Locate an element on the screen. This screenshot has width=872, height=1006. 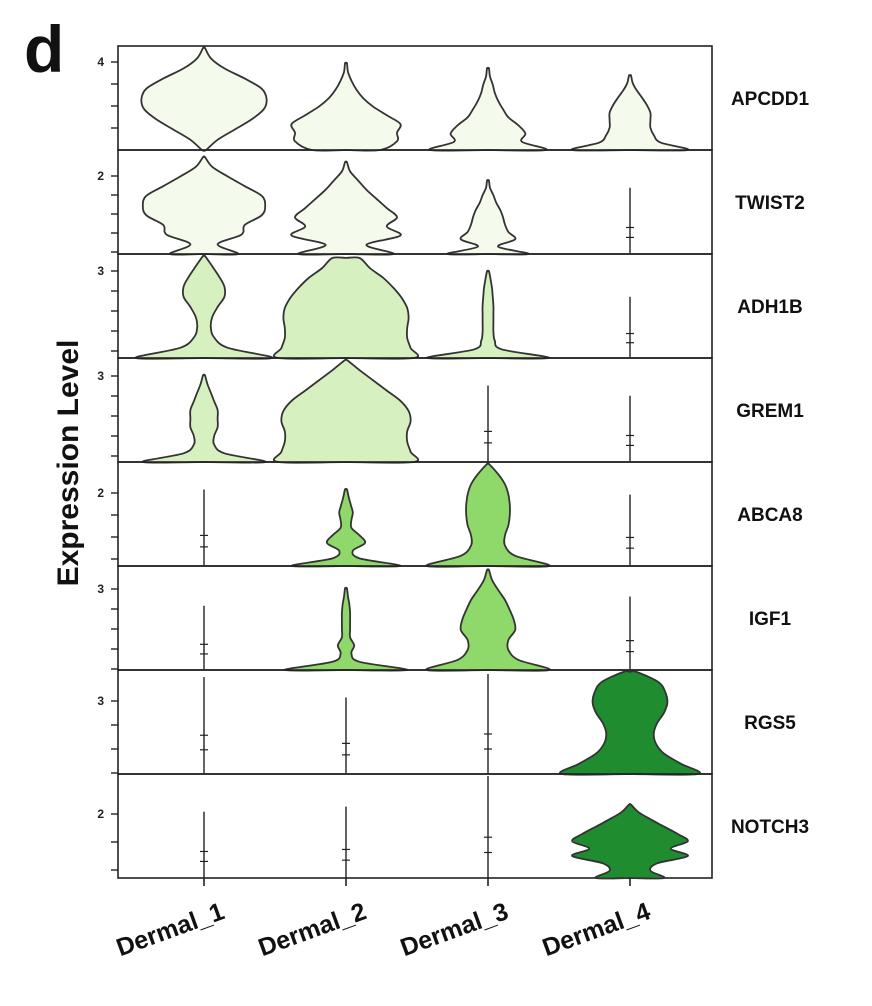
x-tick-label: Dermal_1 is located at coordinates (170, 929).